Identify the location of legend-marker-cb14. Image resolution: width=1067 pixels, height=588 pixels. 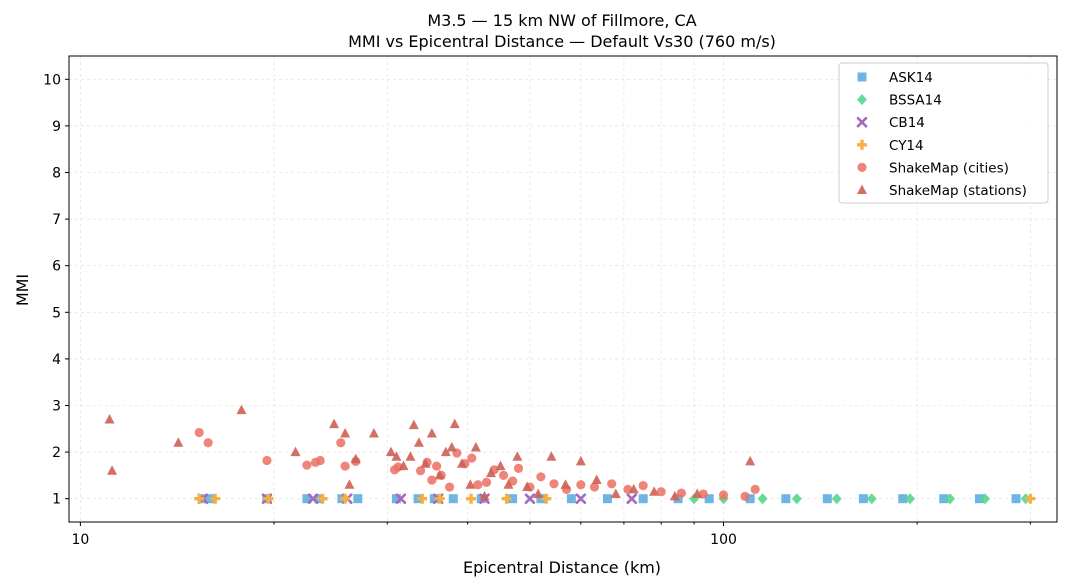
(862, 122).